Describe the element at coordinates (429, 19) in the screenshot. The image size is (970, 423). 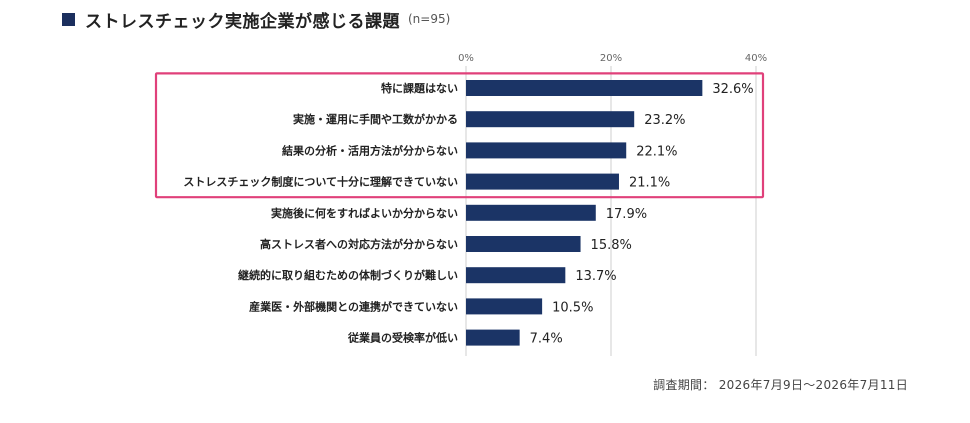
I see `sample-size: (n=95)` at that location.